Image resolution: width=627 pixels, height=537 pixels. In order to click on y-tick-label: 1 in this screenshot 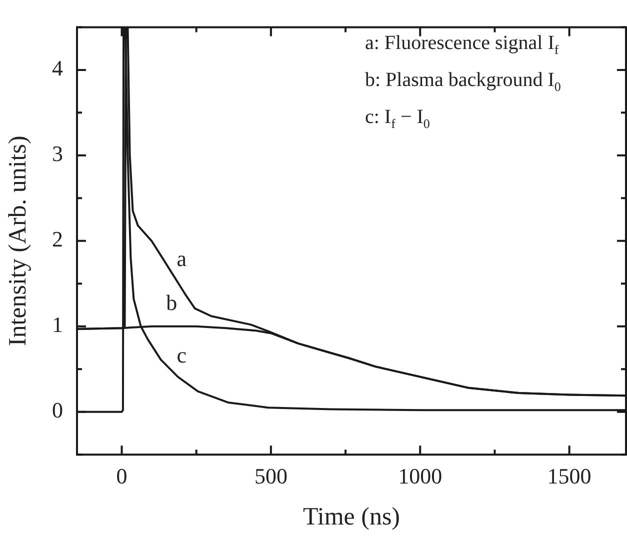, I will do `click(57, 325)`.